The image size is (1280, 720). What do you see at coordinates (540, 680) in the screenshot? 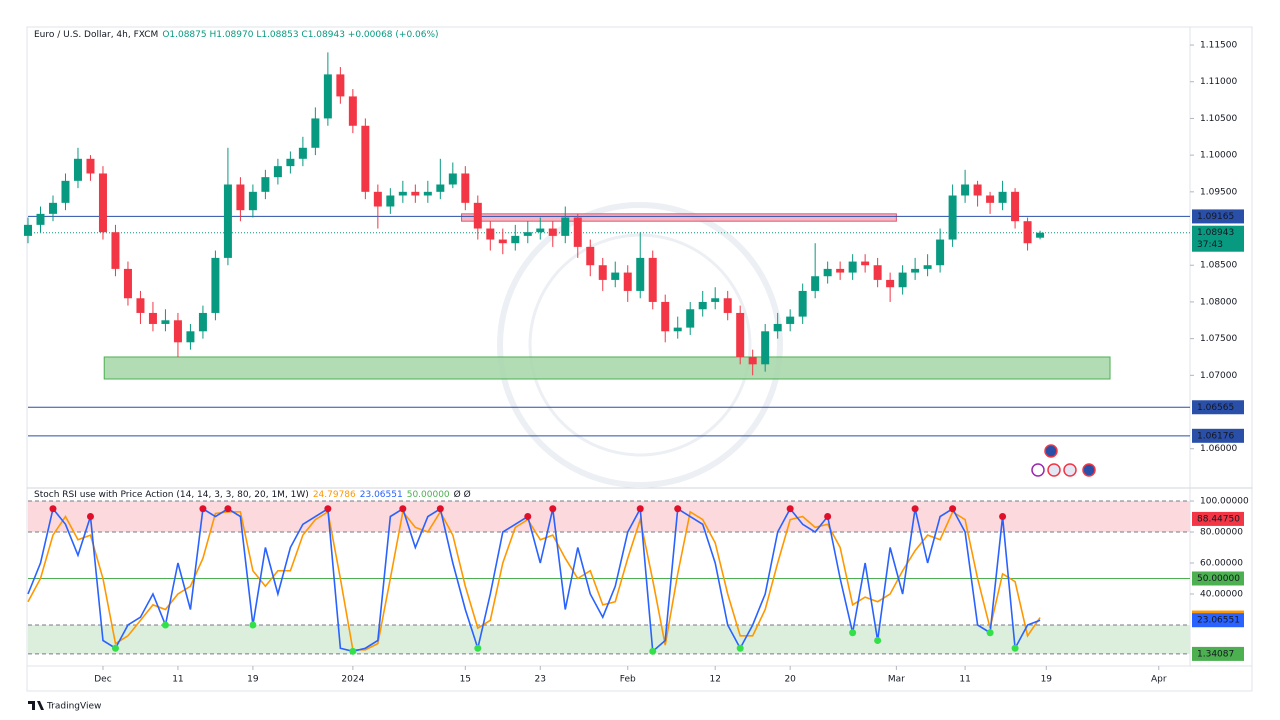
I see `x-tick-label: 23` at bounding box center [540, 680].